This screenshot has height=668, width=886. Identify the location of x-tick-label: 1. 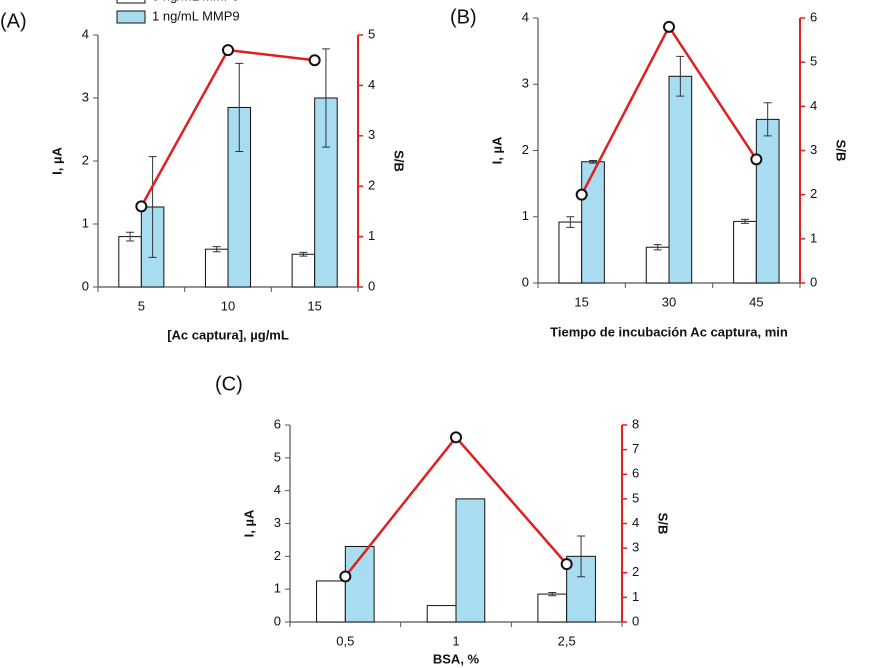
(455, 640).